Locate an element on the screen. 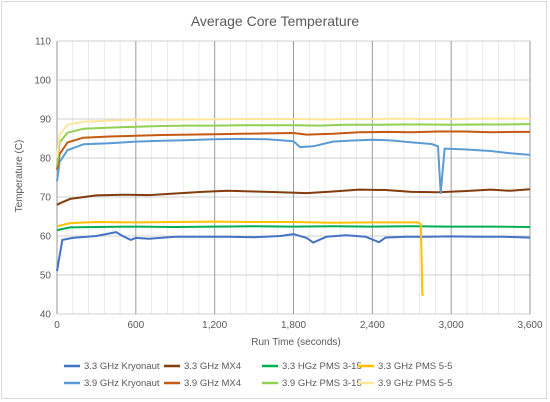  legend-label: 3.3 GHz PMS 5-5 is located at coordinates (415, 366).